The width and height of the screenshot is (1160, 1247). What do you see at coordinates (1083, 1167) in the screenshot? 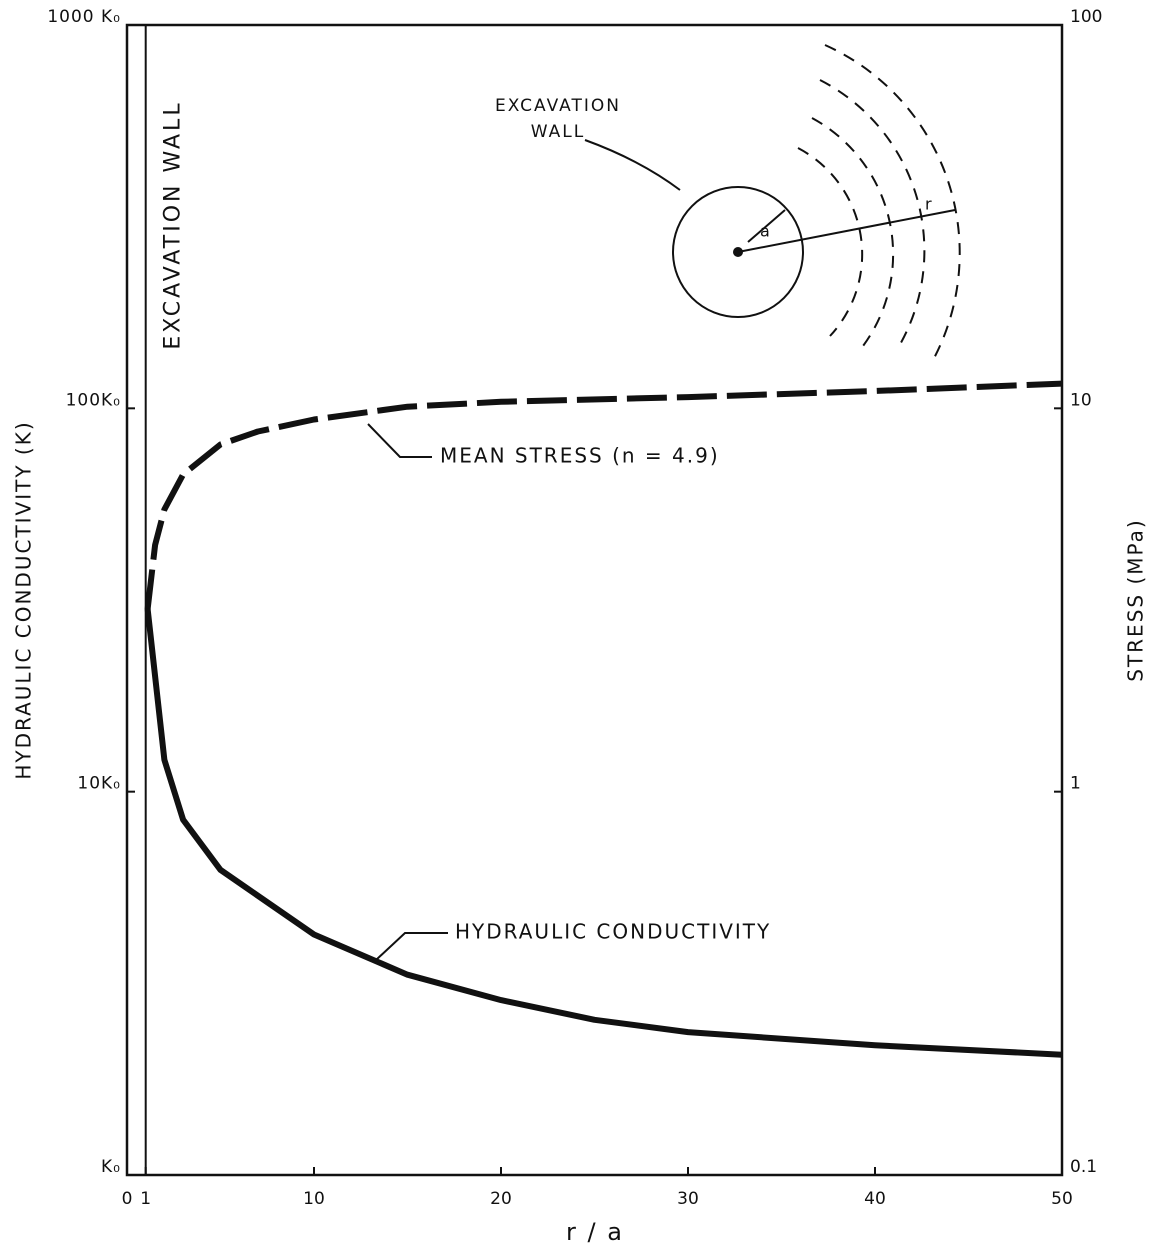
I see `y2-tick-label: 0.1` at bounding box center [1083, 1167].